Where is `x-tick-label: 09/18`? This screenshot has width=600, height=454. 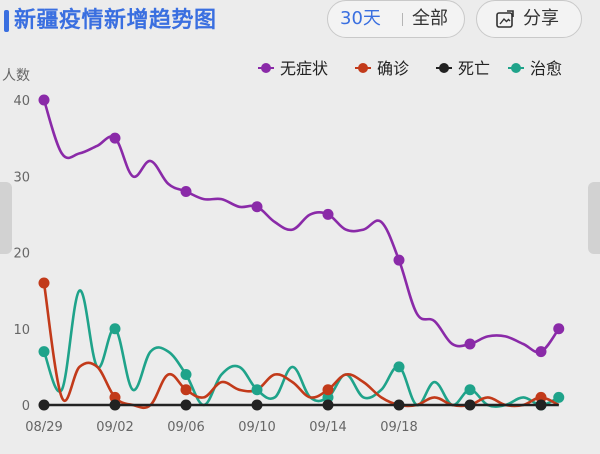
x-tick-label: 09/18 is located at coordinates (398, 427).